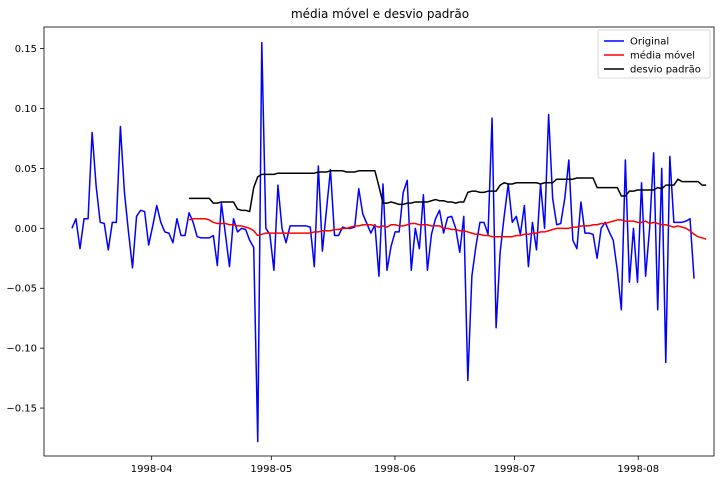 The height and width of the screenshot is (486, 721). Describe the element at coordinates (395, 469) in the screenshot. I see `x-tick-label: 1998-06` at that location.